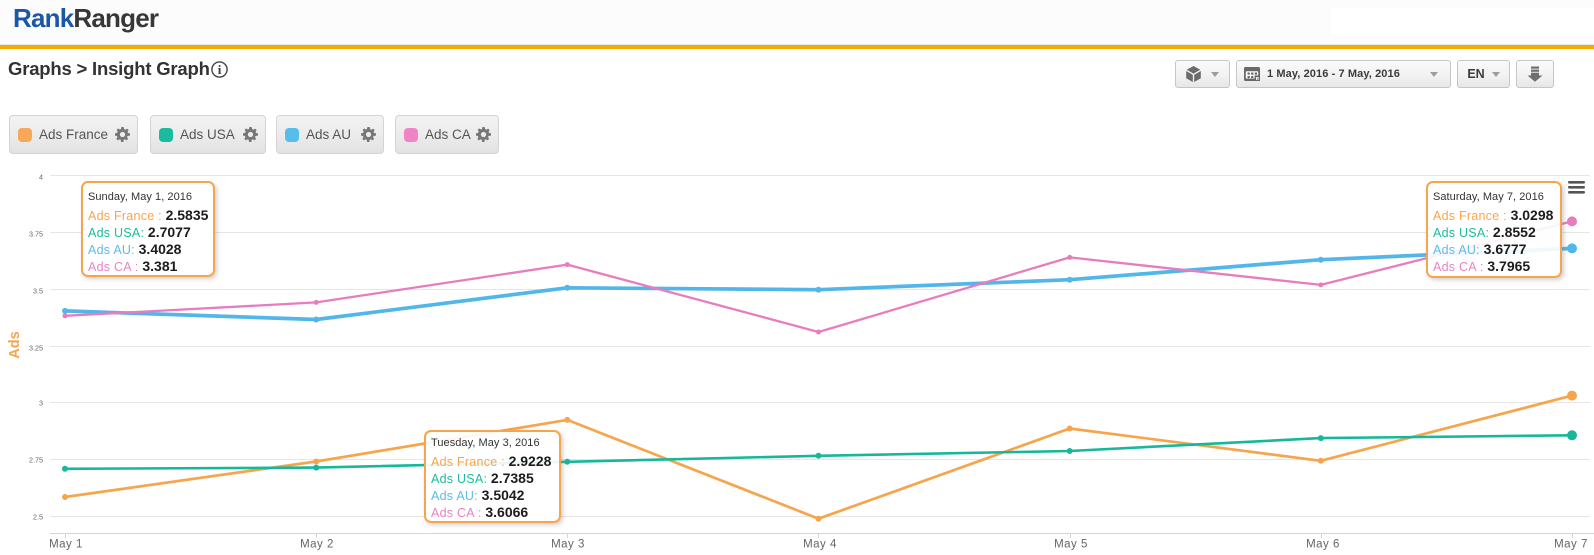  What do you see at coordinates (15, 344) in the screenshot?
I see `svg-text: Ads` at bounding box center [15, 344].